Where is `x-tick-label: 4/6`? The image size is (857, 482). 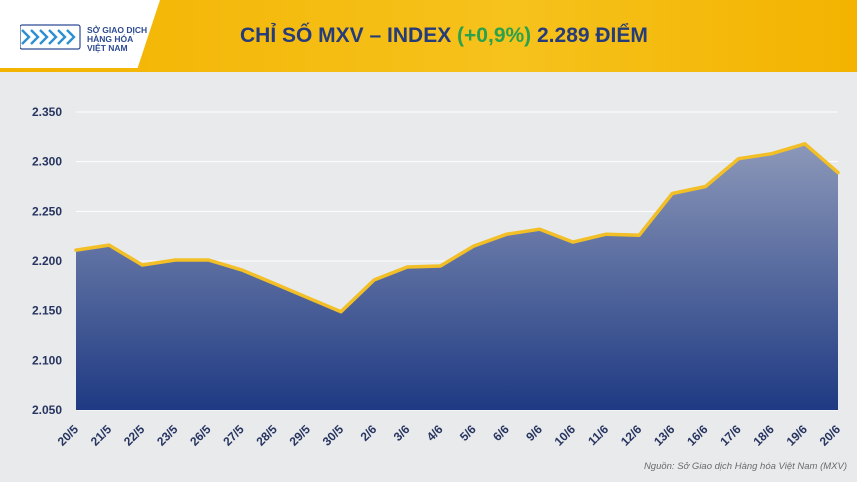 x-tick-label: 4/6 is located at coordinates (435, 433).